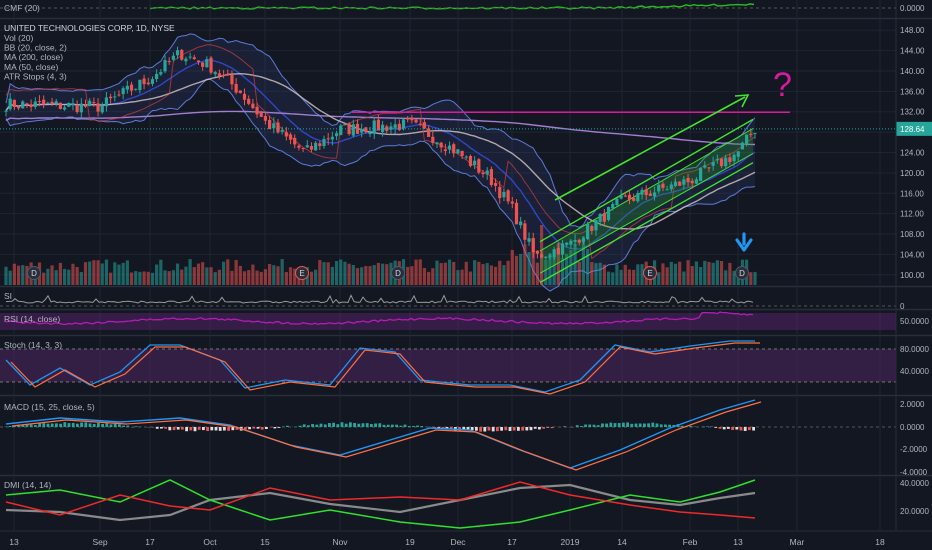  I want to click on blue-down-arrow-icon, so click(744, 242).